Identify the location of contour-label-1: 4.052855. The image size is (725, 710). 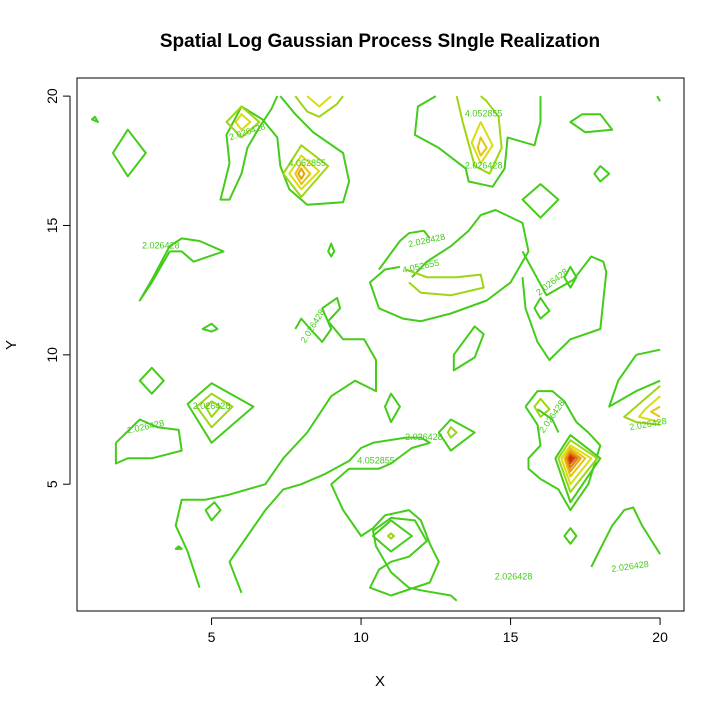
(307, 163).